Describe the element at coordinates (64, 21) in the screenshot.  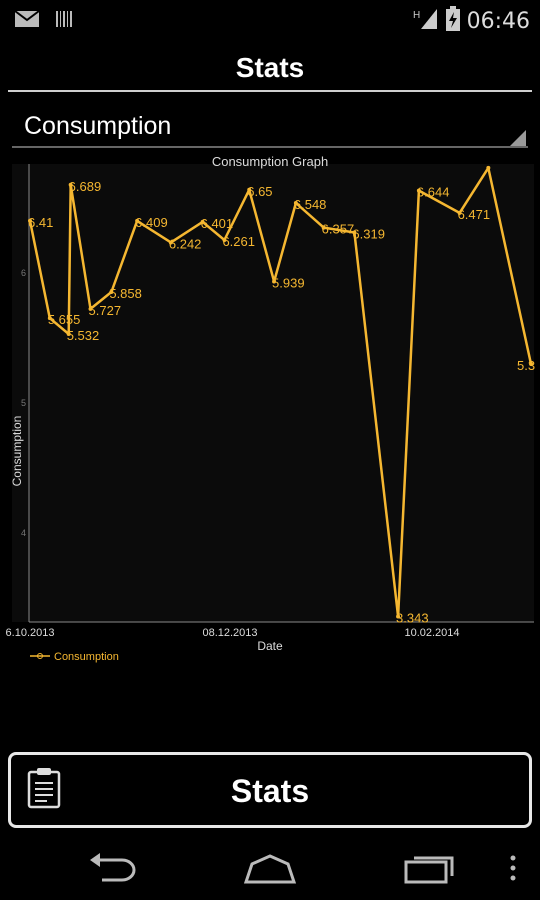
I see `barcode-icon` at that location.